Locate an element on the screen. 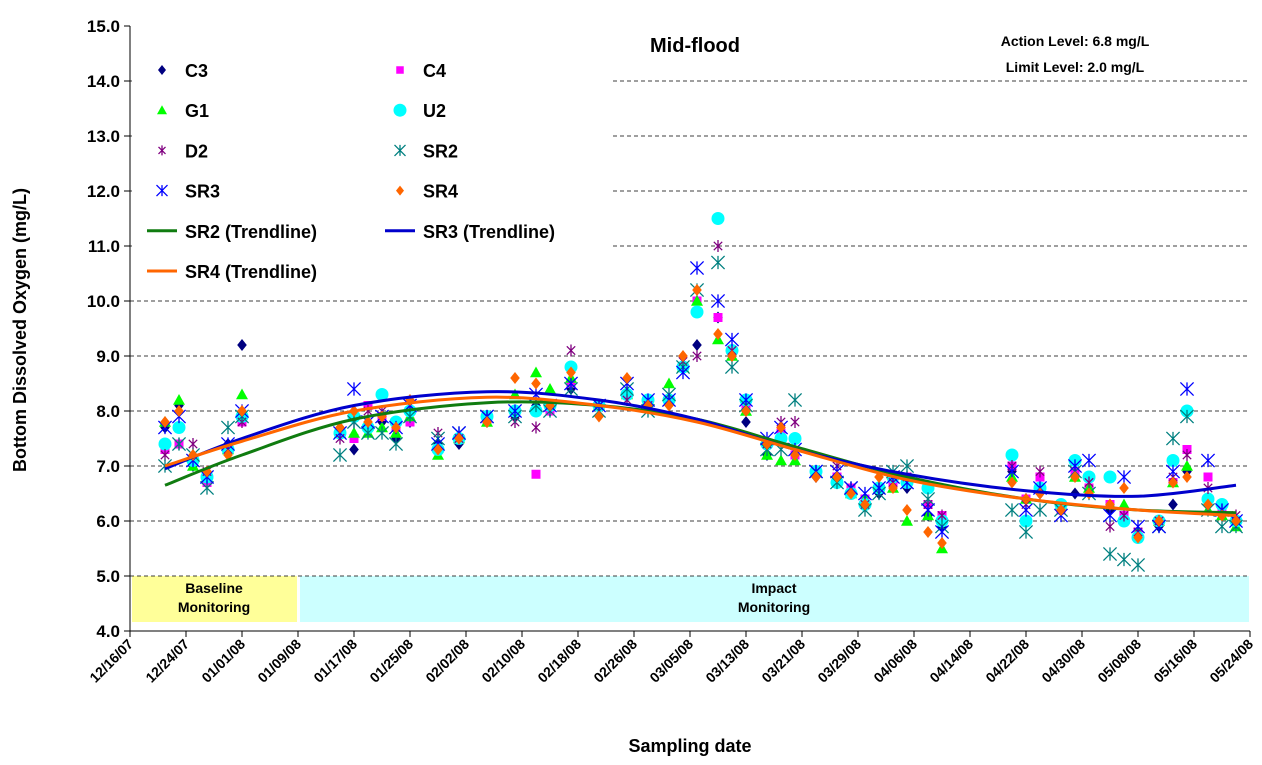 Image resolution: width=1262 pixels, height=765 pixels. legend-background is located at coordinates (372, 159).